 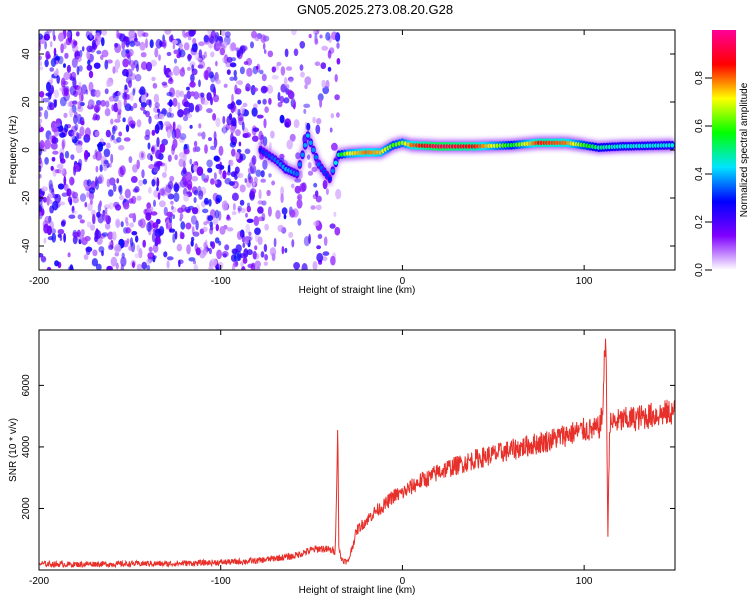 What do you see at coordinates (26, 54) in the screenshot?
I see `y-tick-label: 40` at bounding box center [26, 54].